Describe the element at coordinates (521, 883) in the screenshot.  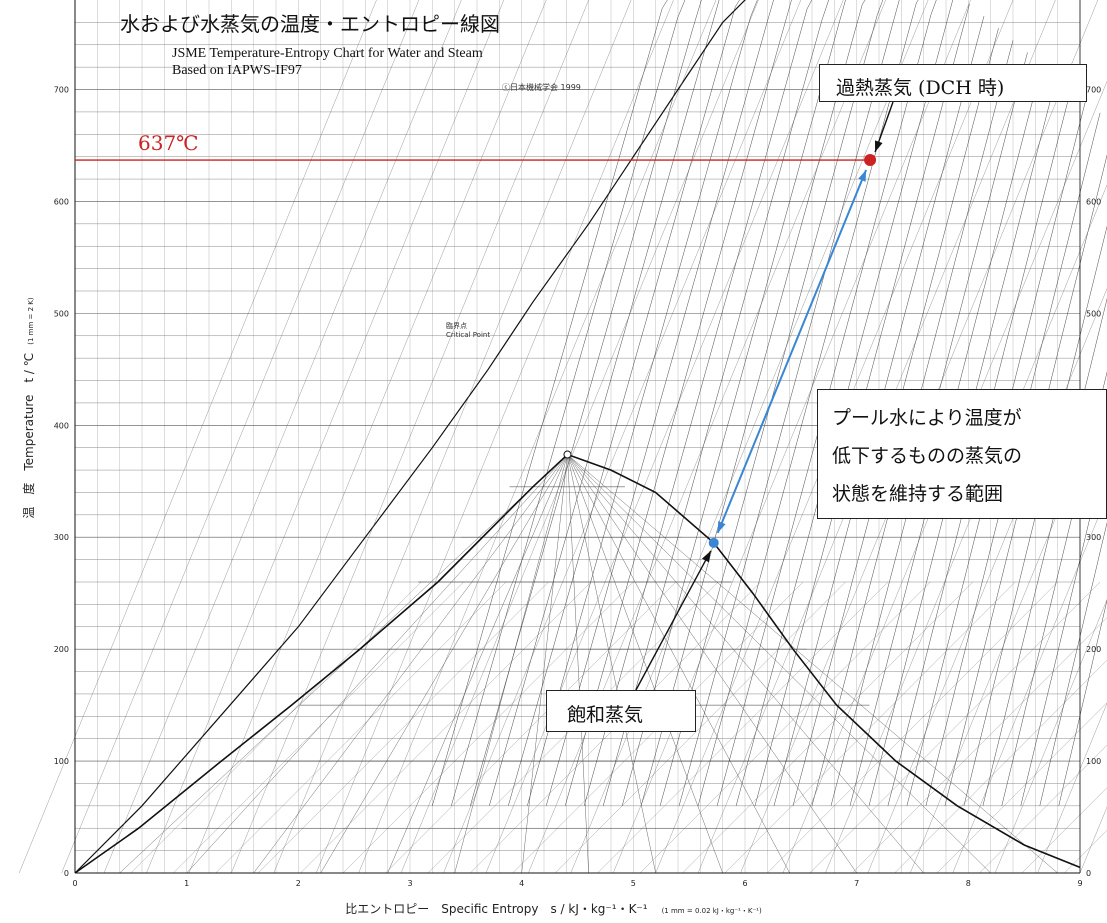
I see `x-tick-label: 4` at that location.